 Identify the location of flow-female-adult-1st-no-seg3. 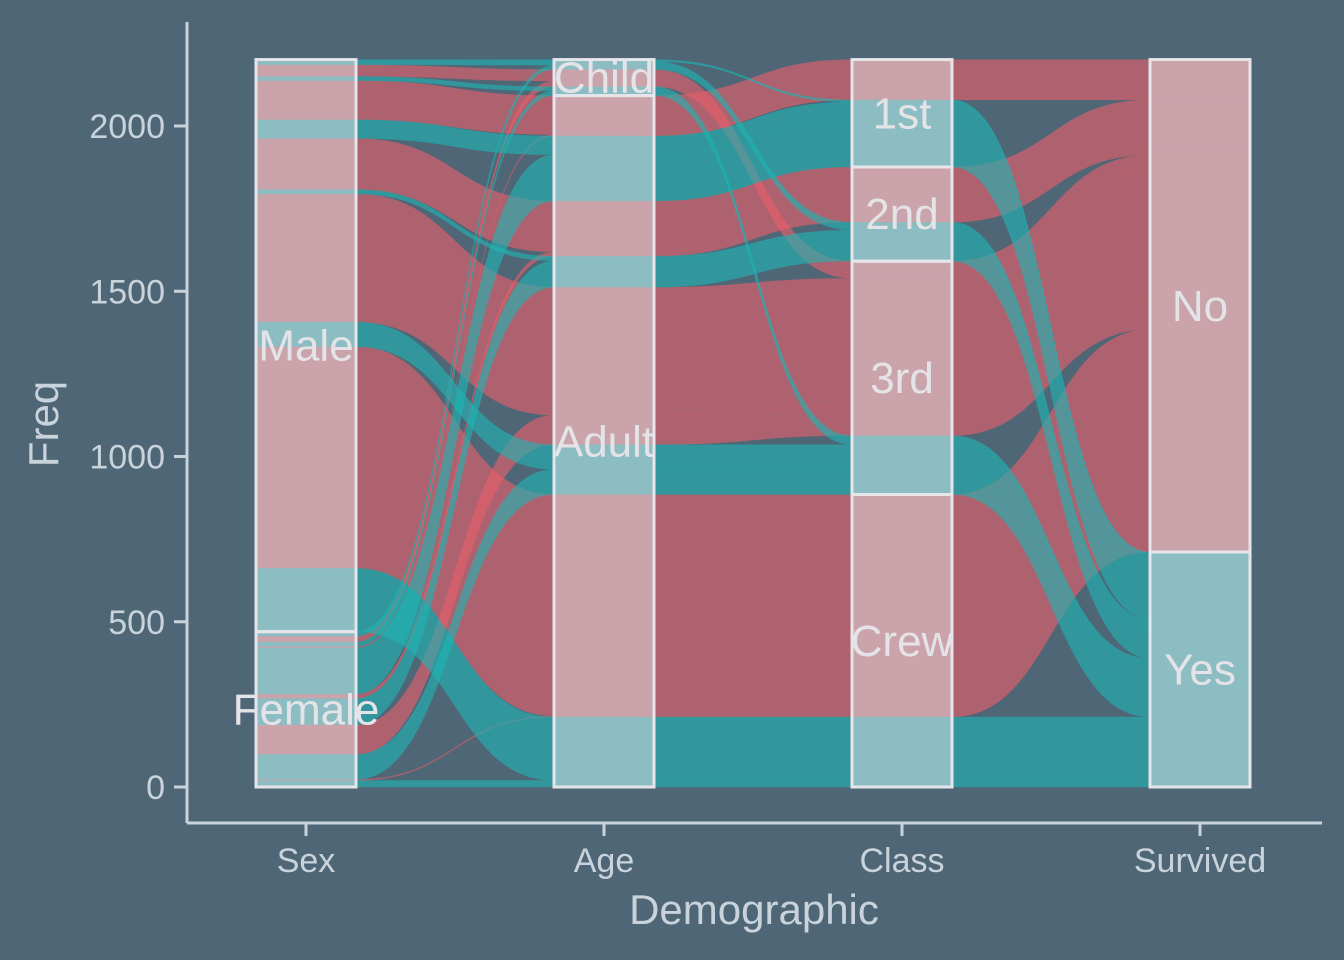
(1051, 99).